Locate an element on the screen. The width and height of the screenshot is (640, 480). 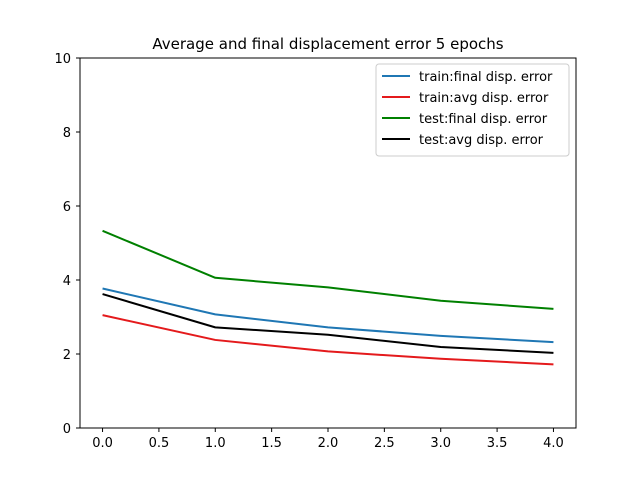
y-tick-label: 6 is located at coordinates (67, 207).